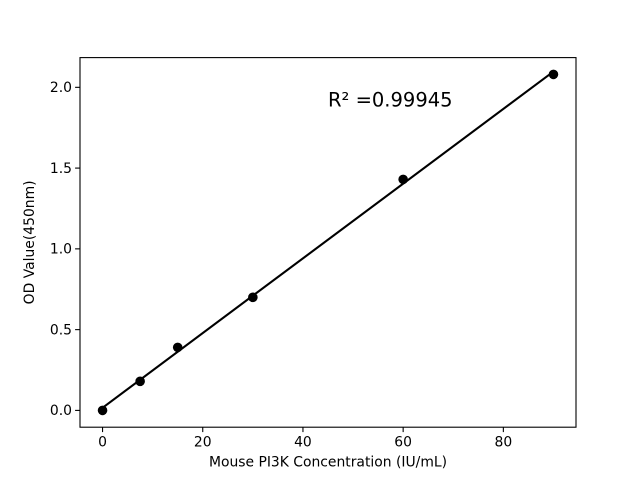 This screenshot has width=640, height=480. What do you see at coordinates (390, 100) in the screenshot?
I see `r-squared-annotation: R² =0.99945` at bounding box center [390, 100].